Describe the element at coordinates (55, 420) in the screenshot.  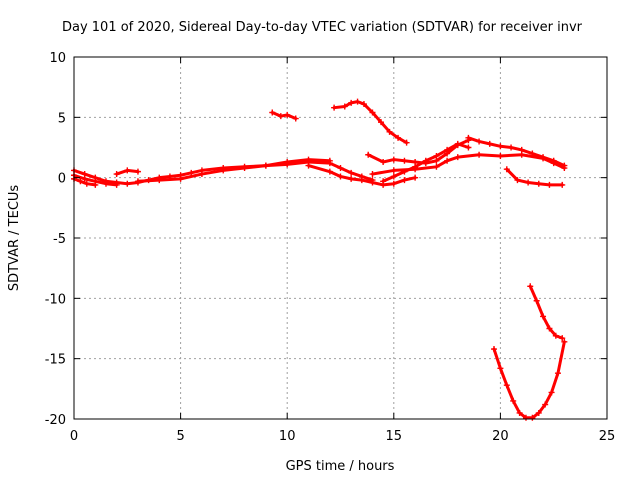
I see `y-tick-label: -20` at that location.